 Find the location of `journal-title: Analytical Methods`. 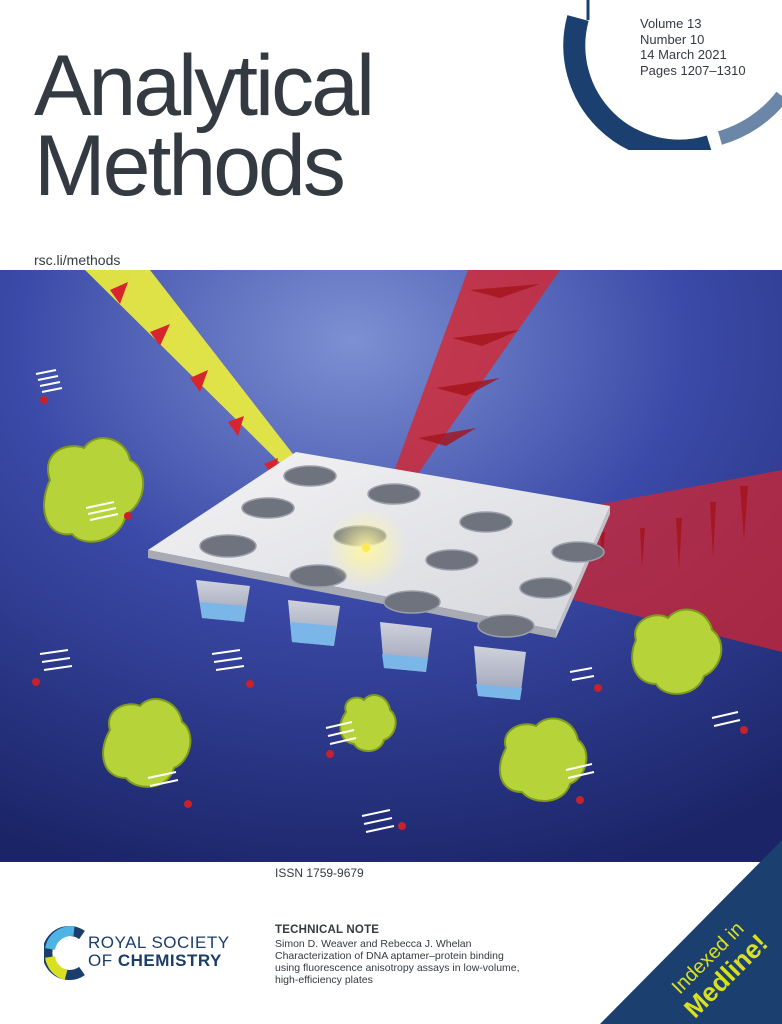

journal-title: Analytical Methods is located at coordinates (204, 126).